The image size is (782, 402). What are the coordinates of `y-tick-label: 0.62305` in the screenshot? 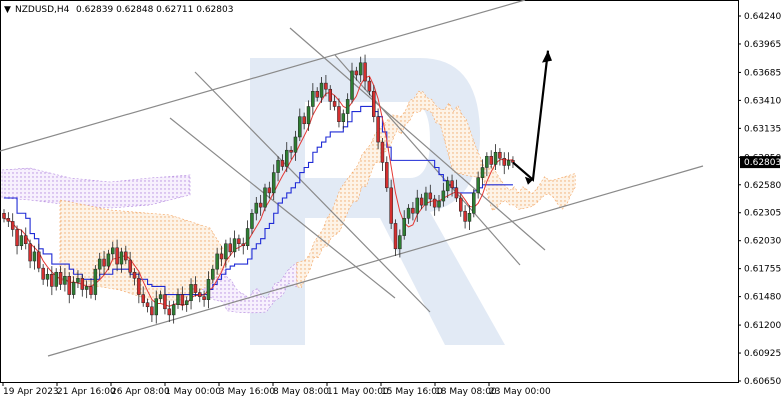 It's located at (762, 214).